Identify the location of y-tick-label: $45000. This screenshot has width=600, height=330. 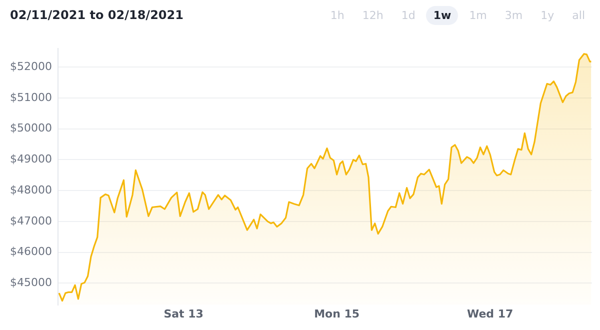
(31, 283).